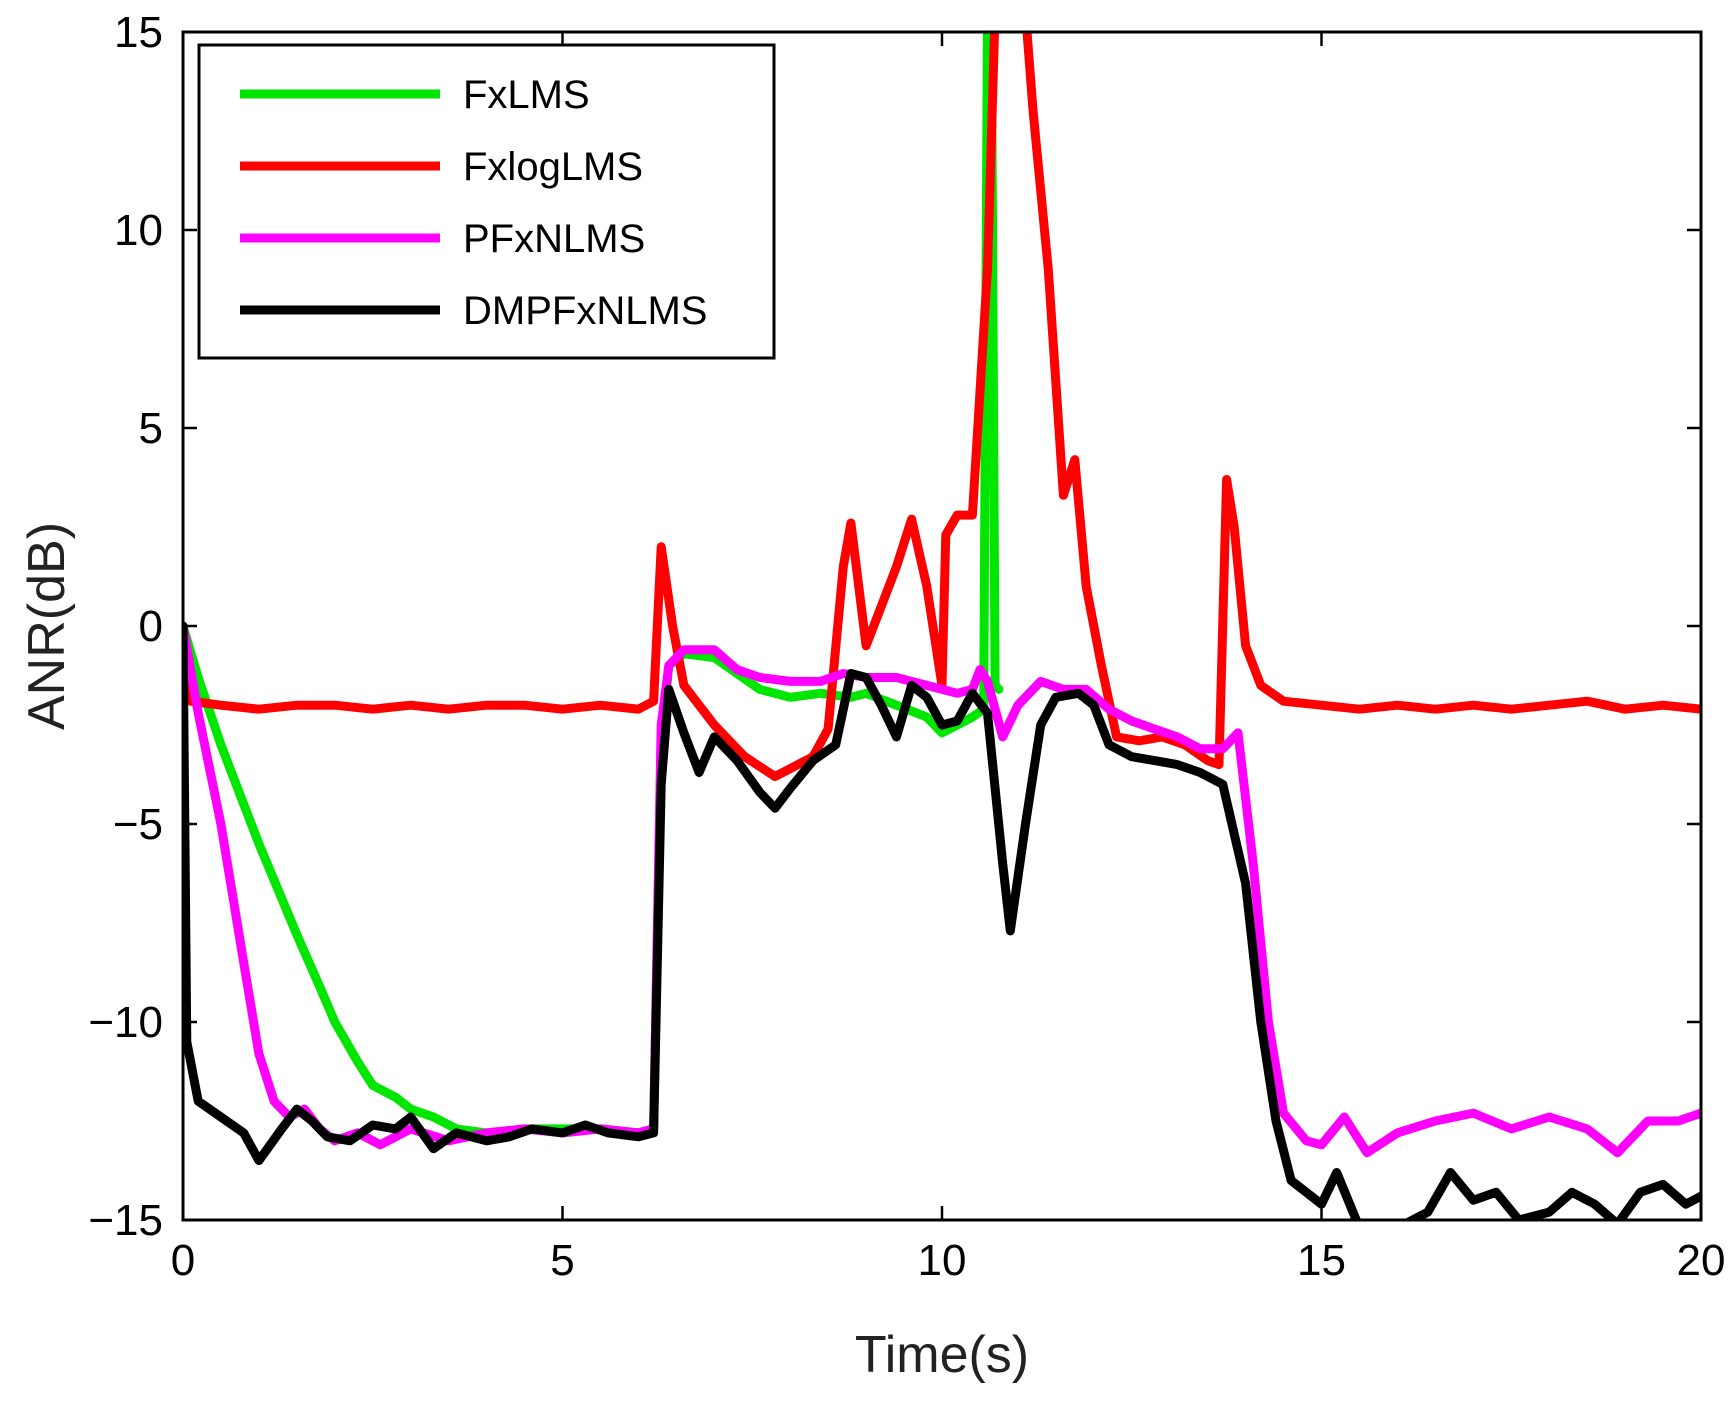  I want to click on legend-label-fxloglms: FxlogLMS, so click(553, 167).